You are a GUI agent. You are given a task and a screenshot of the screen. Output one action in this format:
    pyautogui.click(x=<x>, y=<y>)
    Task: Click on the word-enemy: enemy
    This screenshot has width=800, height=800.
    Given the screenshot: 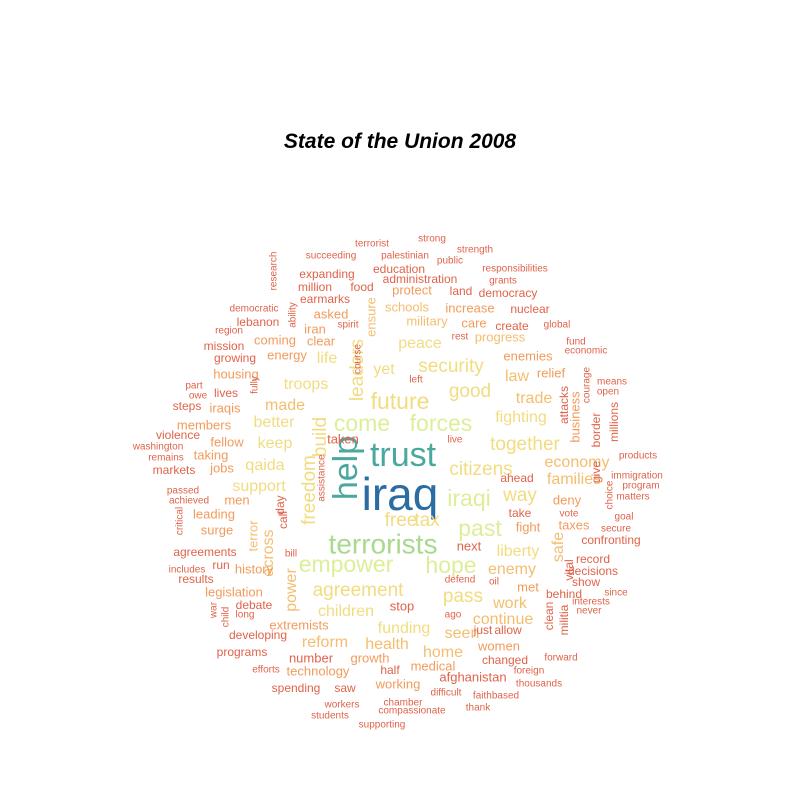 What is the action you would take?
    pyautogui.click(x=512, y=569)
    